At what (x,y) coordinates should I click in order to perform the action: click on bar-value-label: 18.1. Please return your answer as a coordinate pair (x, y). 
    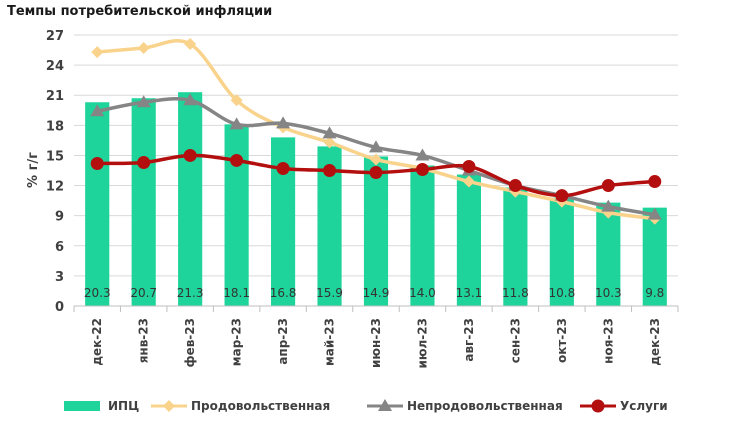
    Looking at the image, I should click on (236, 293).